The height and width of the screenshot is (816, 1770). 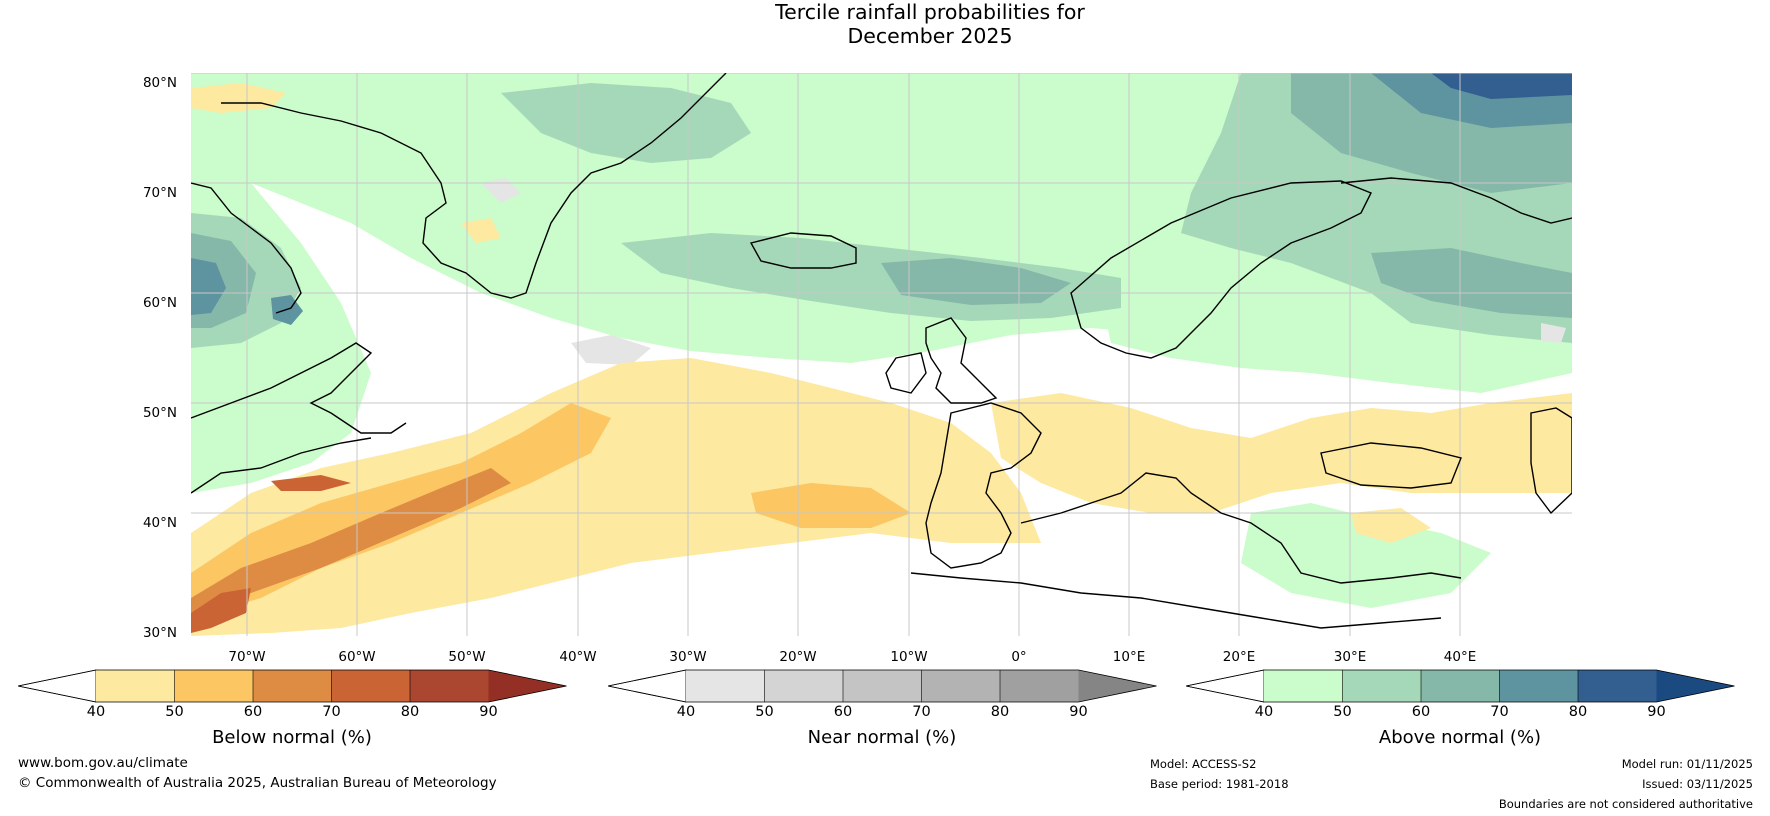 What do you see at coordinates (1000, 712) in the screenshot?
I see `colorbar-near-tick-label: 80` at bounding box center [1000, 712].